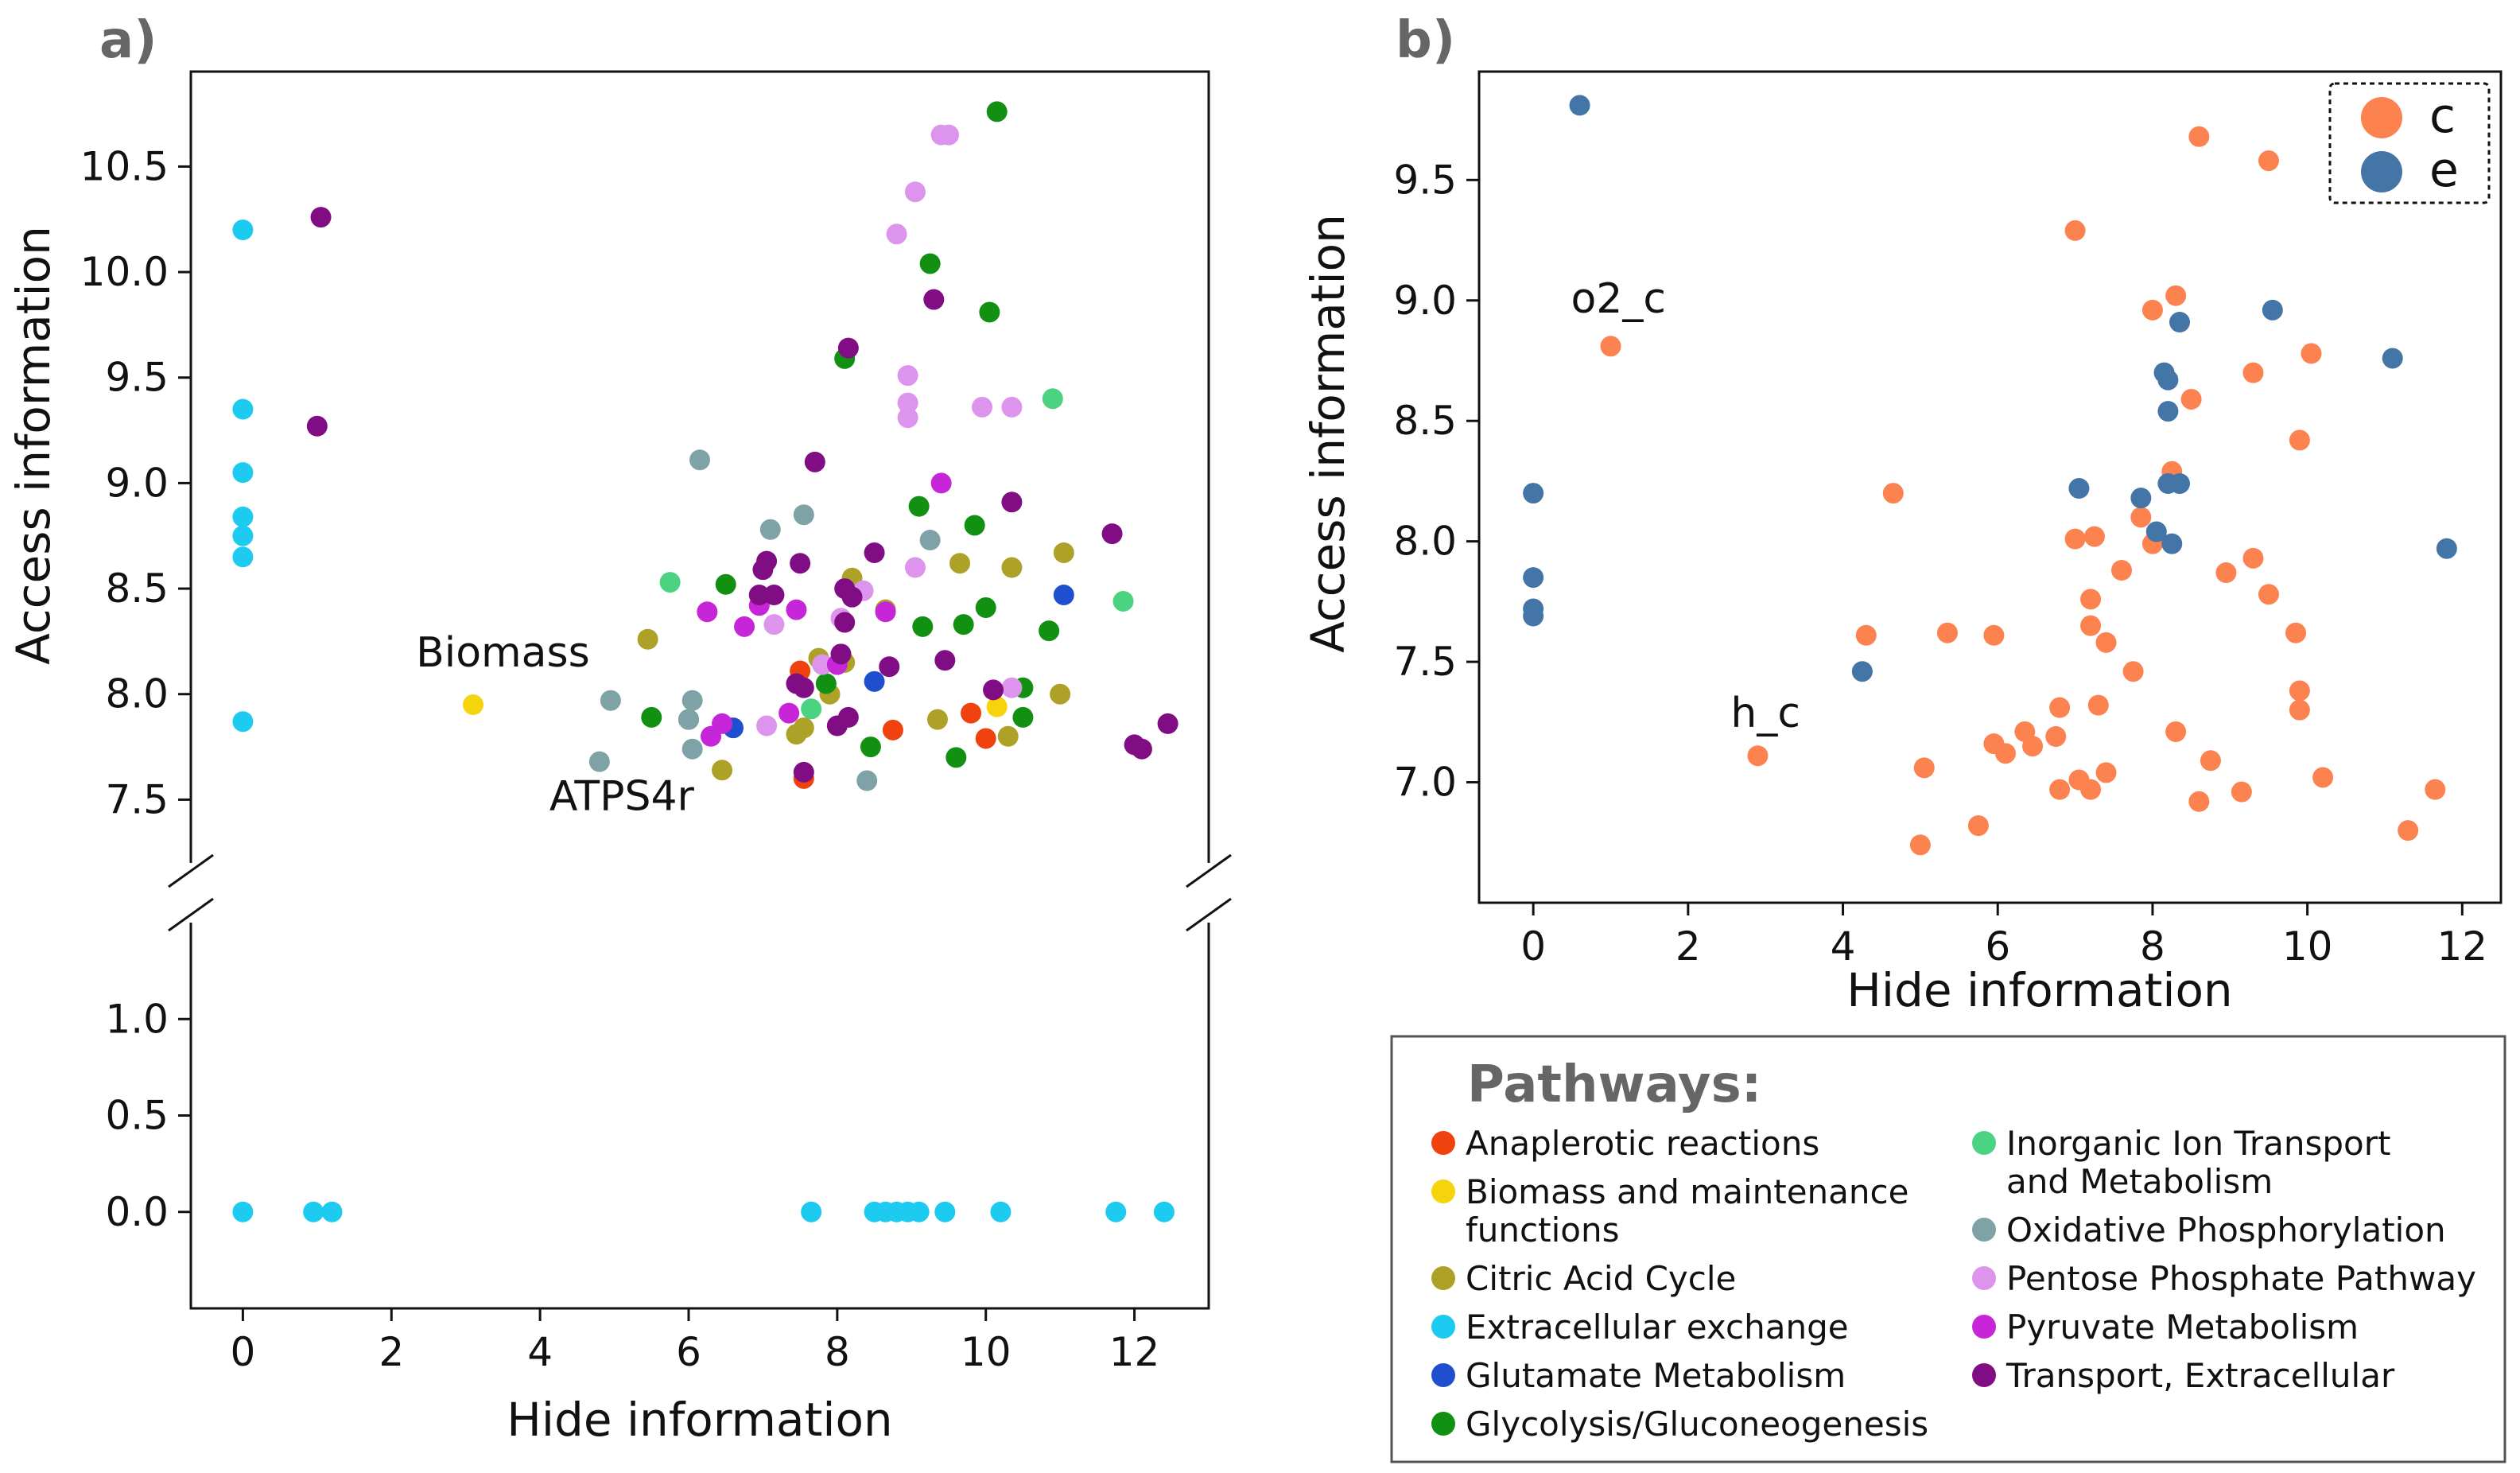 This screenshot has height=1473, width=2520. What do you see at coordinates (2198, 1143) in the screenshot?
I see `pathway-legend-label: Inorganic Ion Transport` at bounding box center [2198, 1143].